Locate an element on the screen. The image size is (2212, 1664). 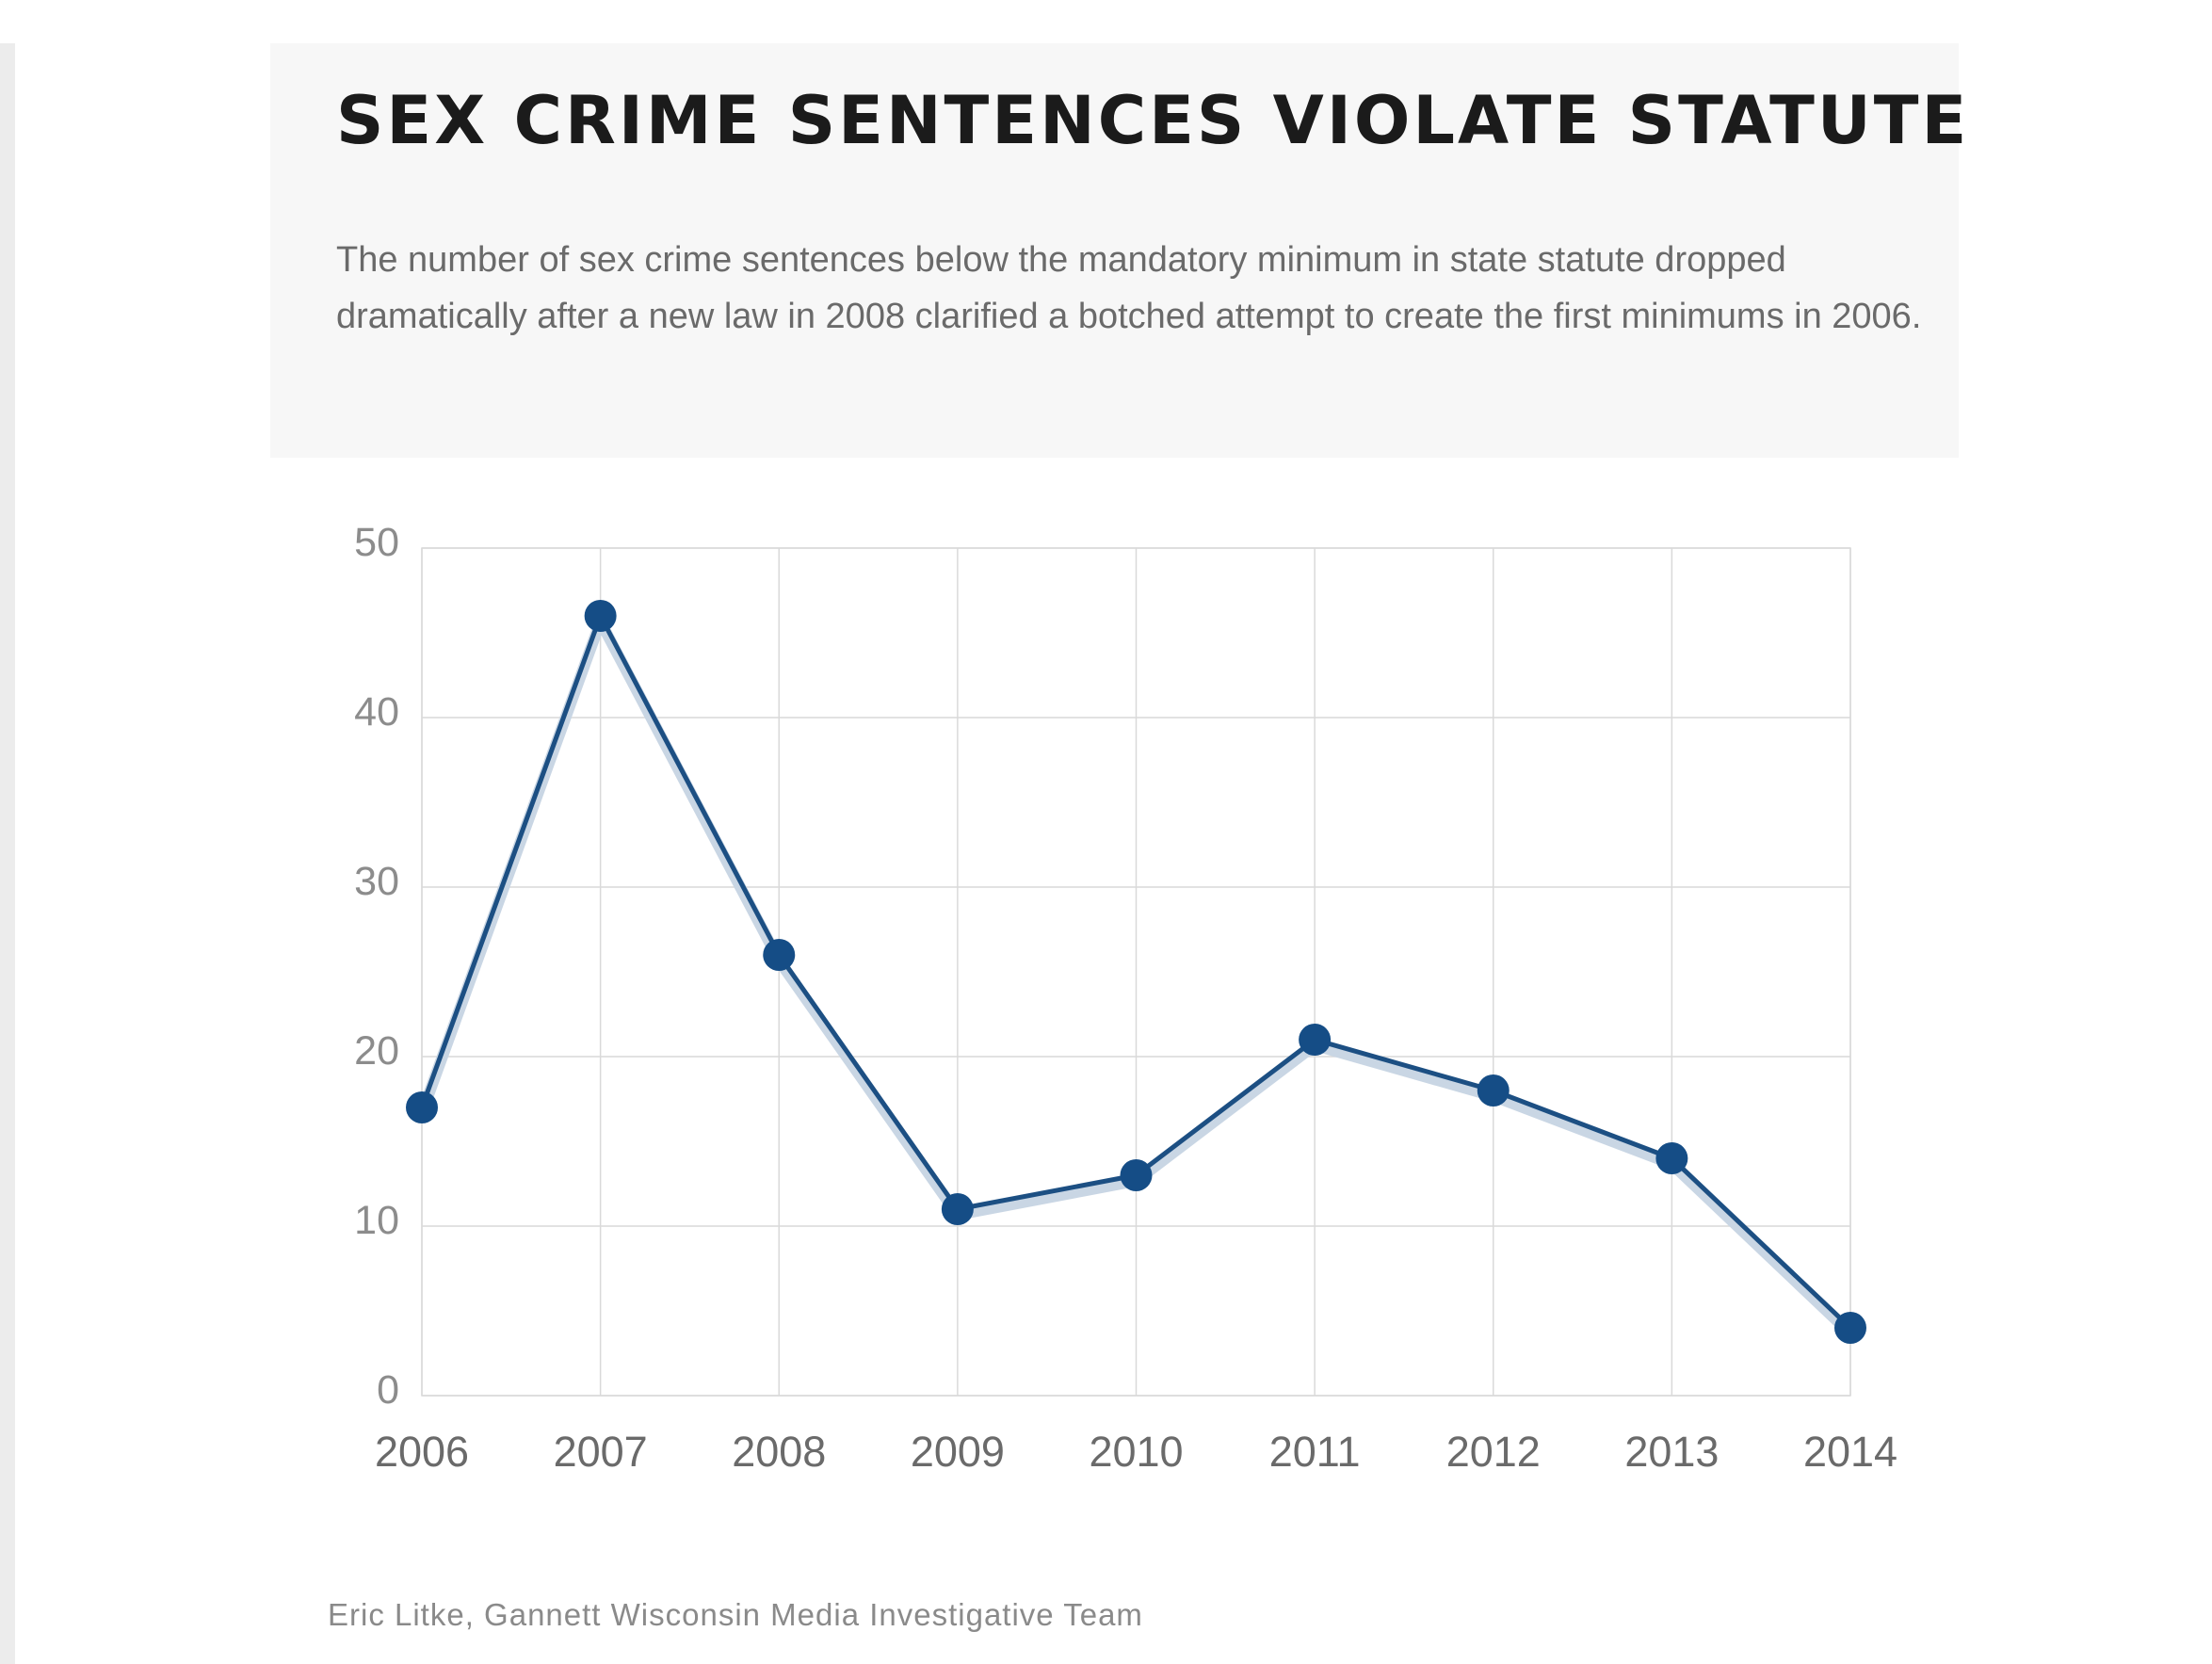
x-tick-label: 2009 is located at coordinates (958, 1452).